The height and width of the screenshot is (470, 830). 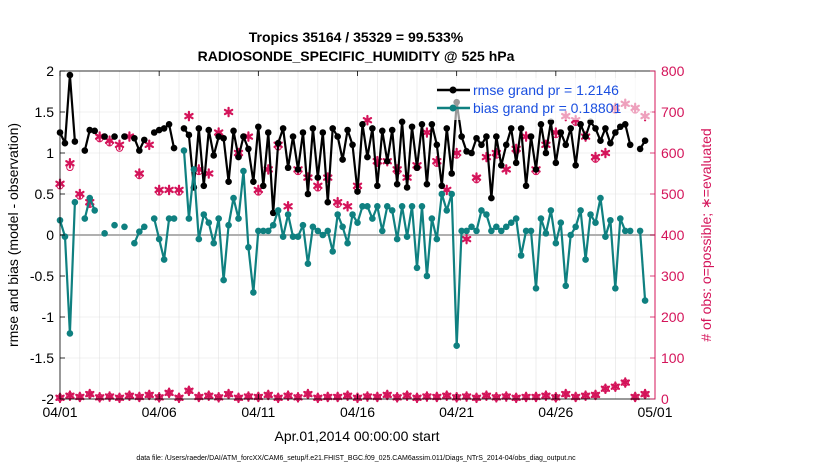 I want to click on y-tick-label-left: -2, so click(x=48, y=399).